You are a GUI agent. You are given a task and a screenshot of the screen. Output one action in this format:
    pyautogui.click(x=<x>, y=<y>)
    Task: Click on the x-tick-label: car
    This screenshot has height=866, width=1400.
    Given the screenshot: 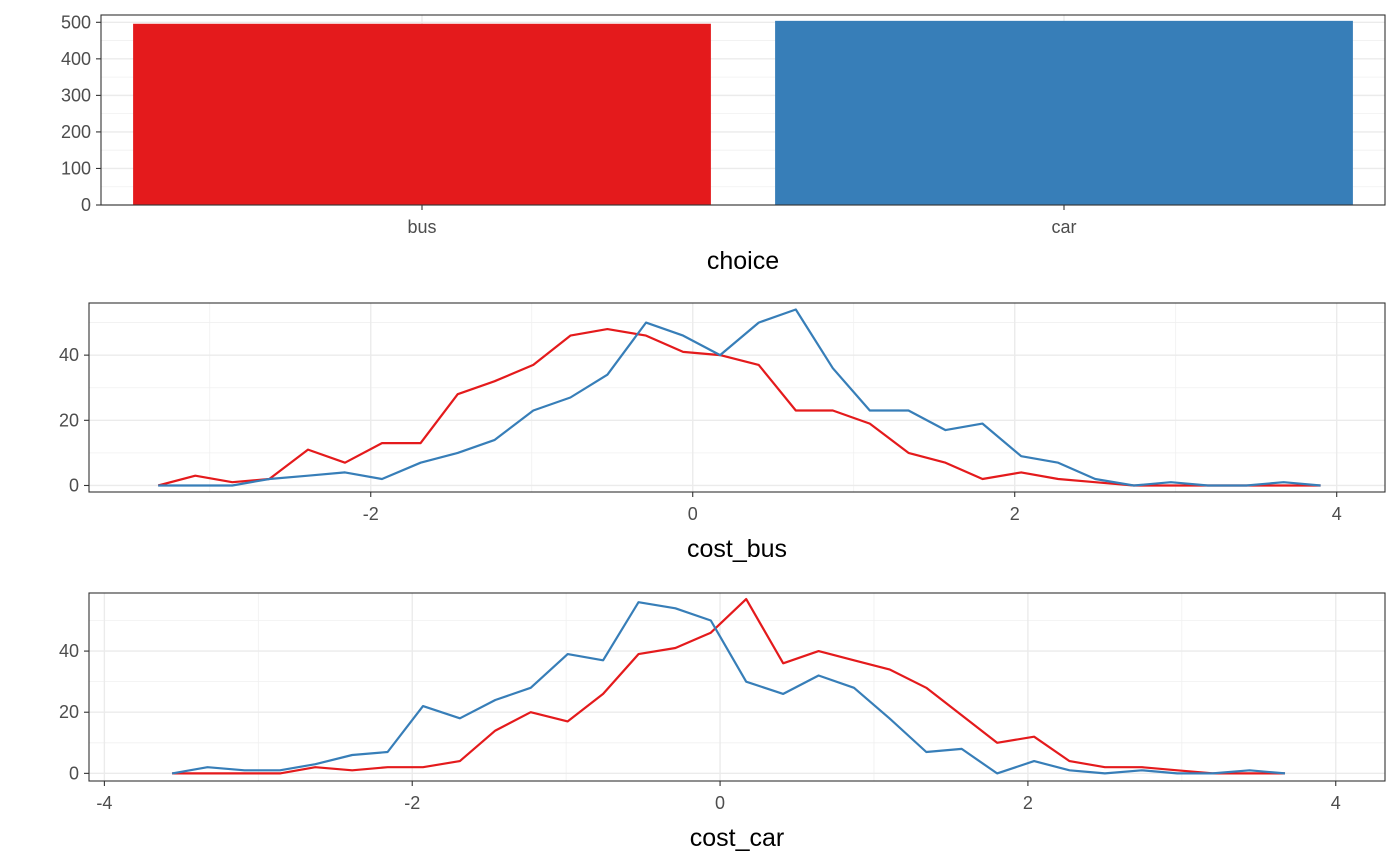 What is the action you would take?
    pyautogui.click(x=1063, y=227)
    